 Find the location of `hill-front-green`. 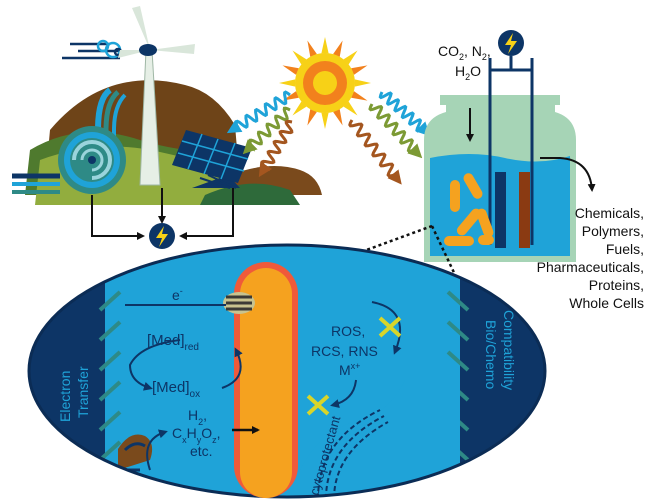

hill-front-green is located at coordinates (250, 194).